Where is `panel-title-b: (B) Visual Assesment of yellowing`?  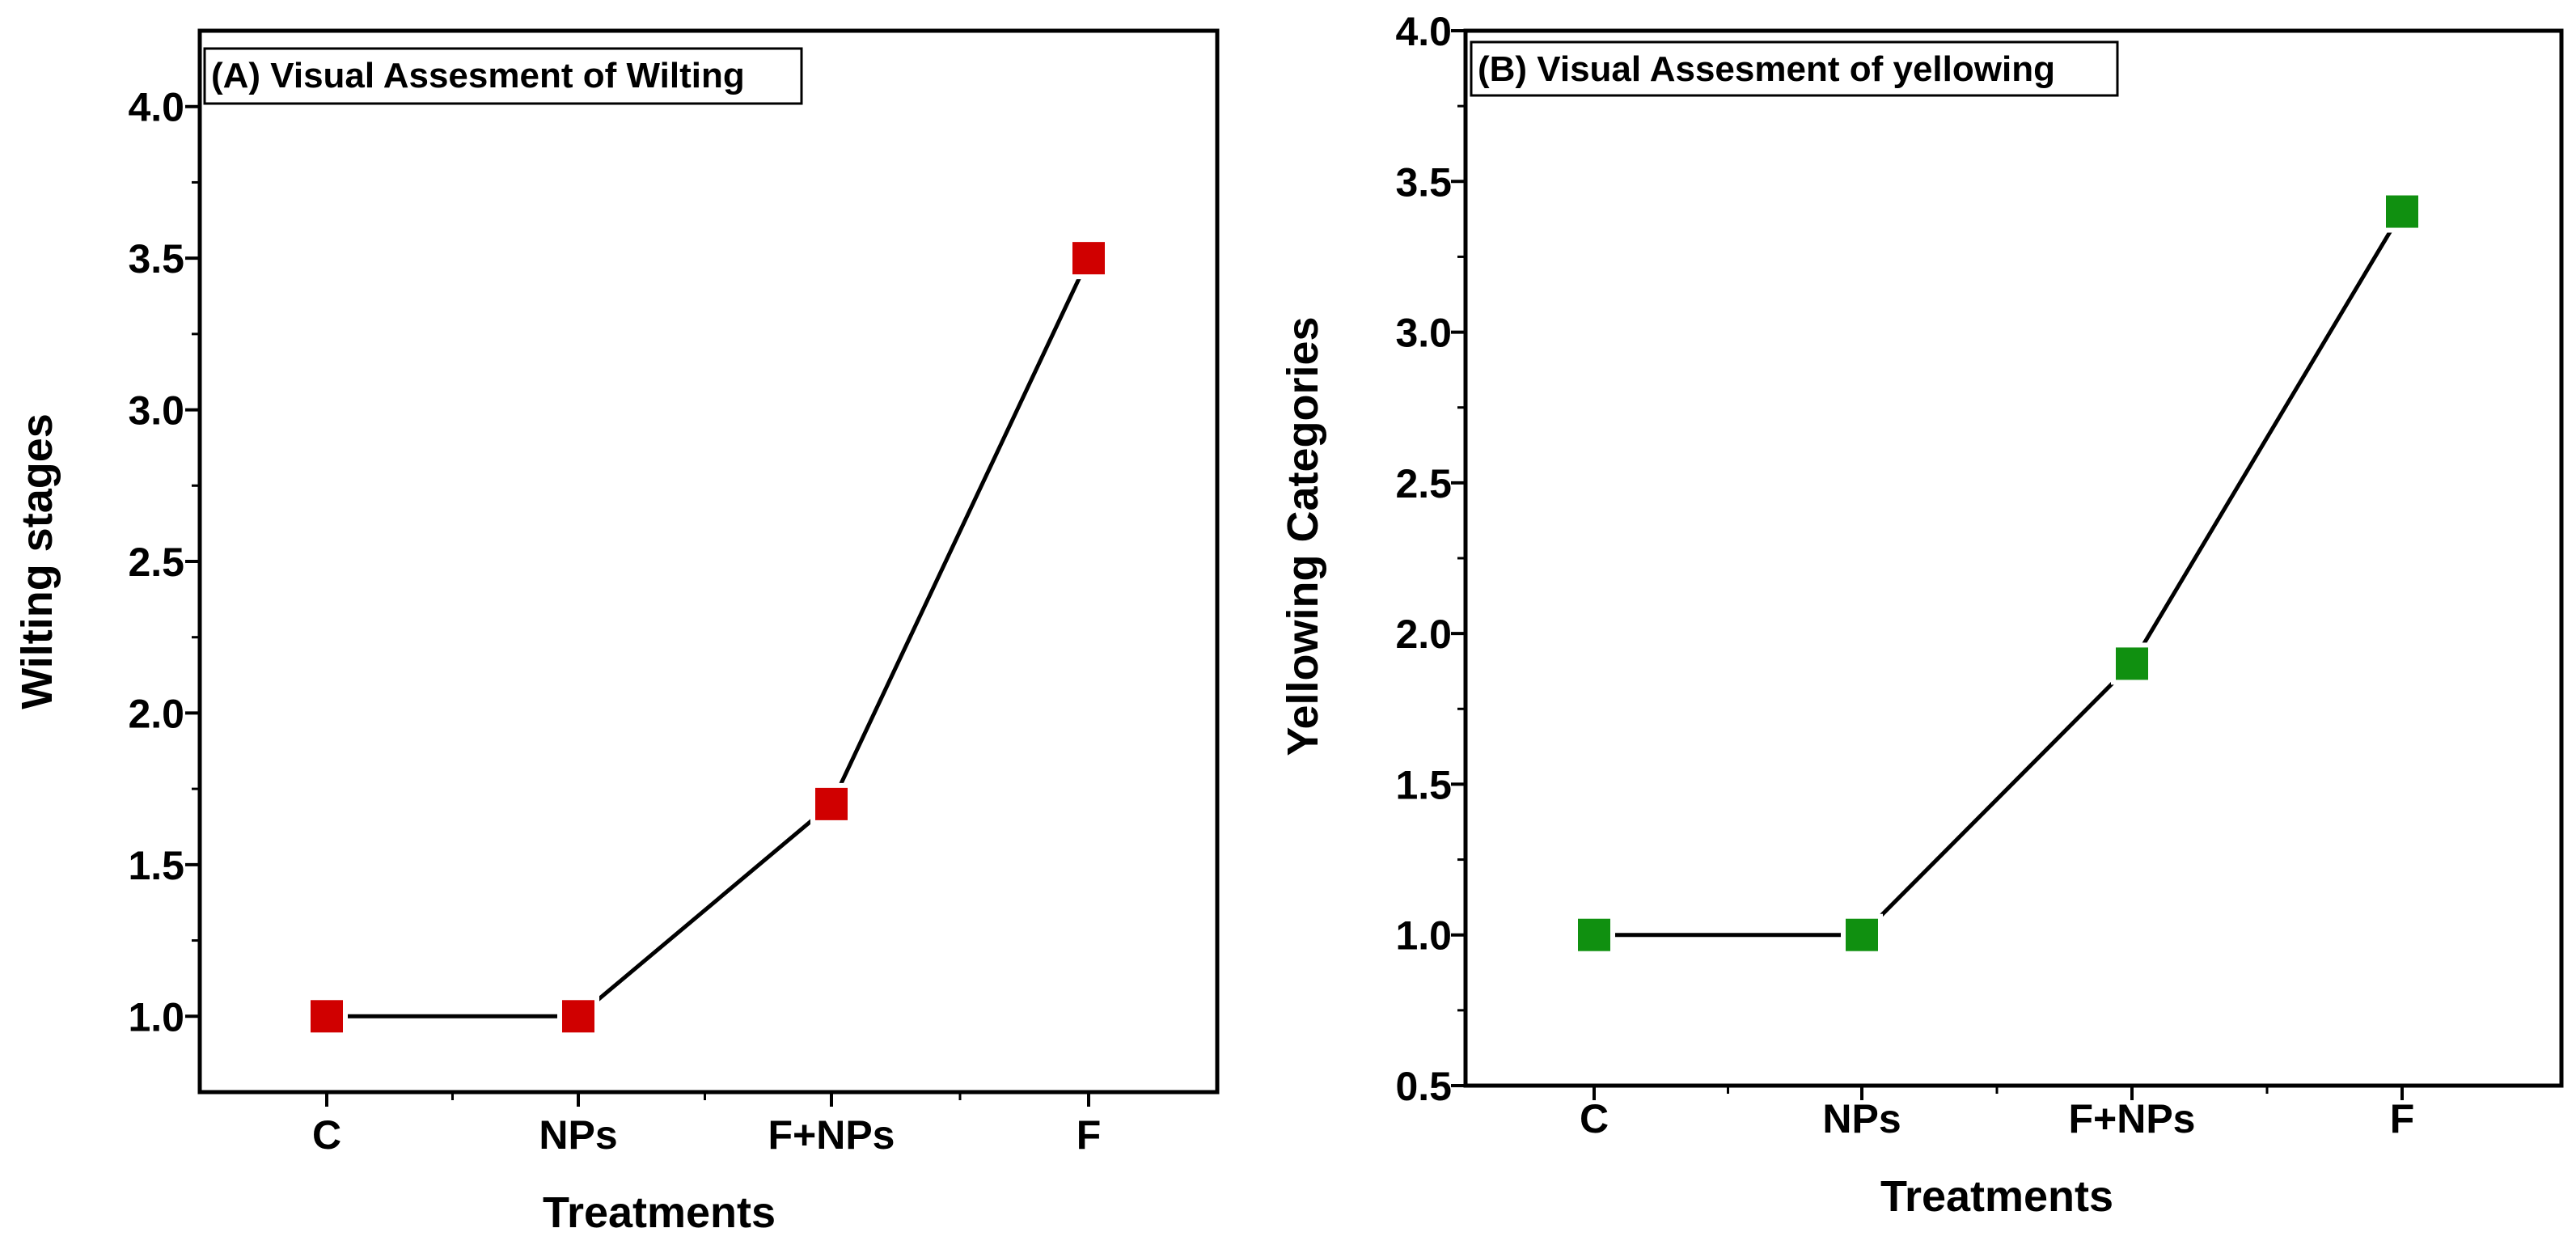 panel-title-b: (B) Visual Assesment of yellowing is located at coordinates (1767, 69).